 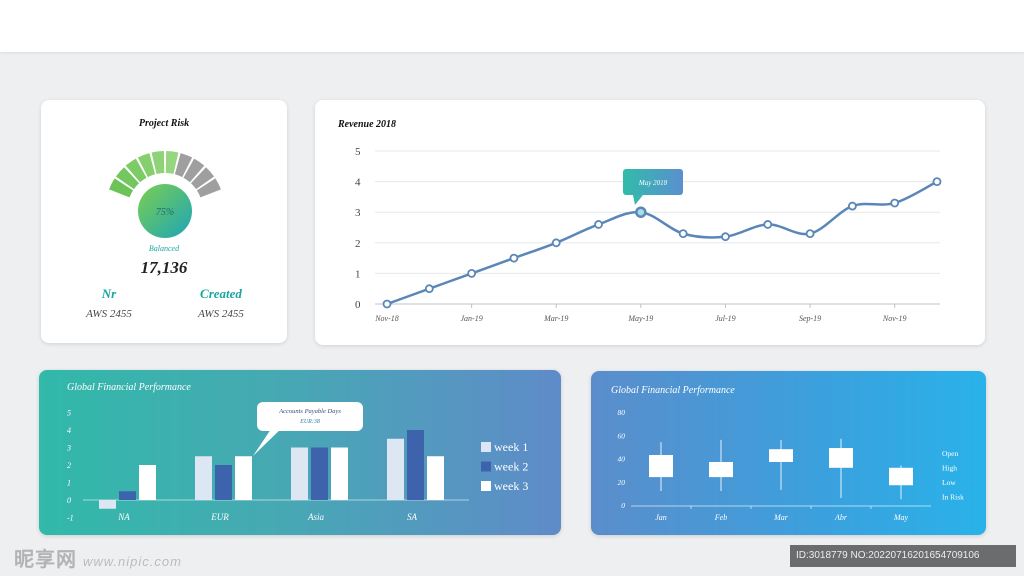 What do you see at coordinates (45, 560) in the screenshot?
I see `watermark-brand: 昵享网` at bounding box center [45, 560].